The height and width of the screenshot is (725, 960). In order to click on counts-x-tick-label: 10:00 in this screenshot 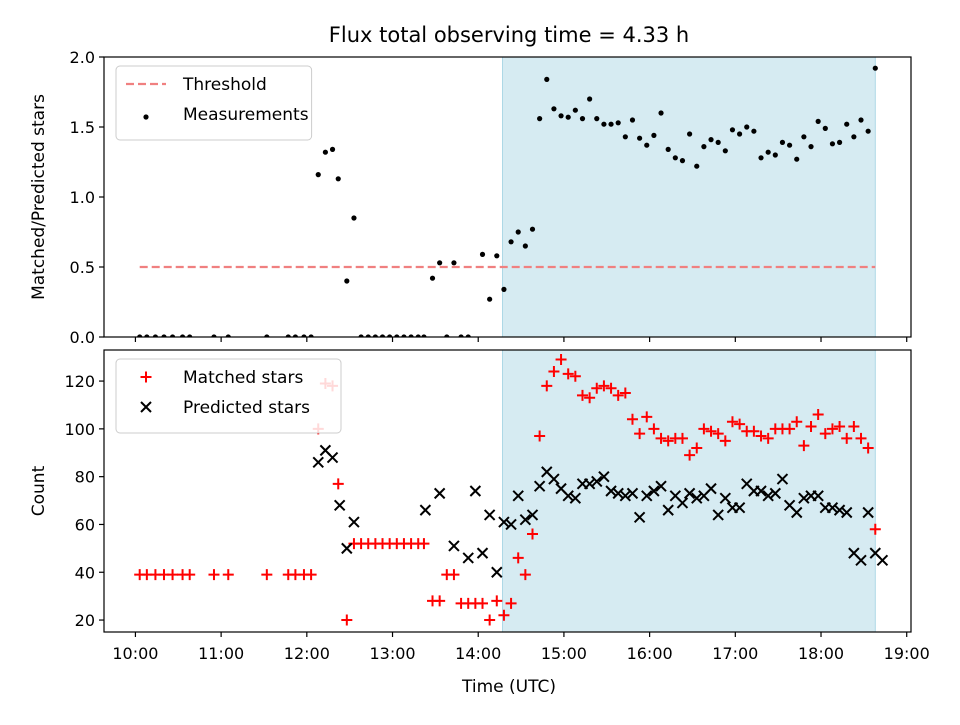, I will do `click(135, 653)`.